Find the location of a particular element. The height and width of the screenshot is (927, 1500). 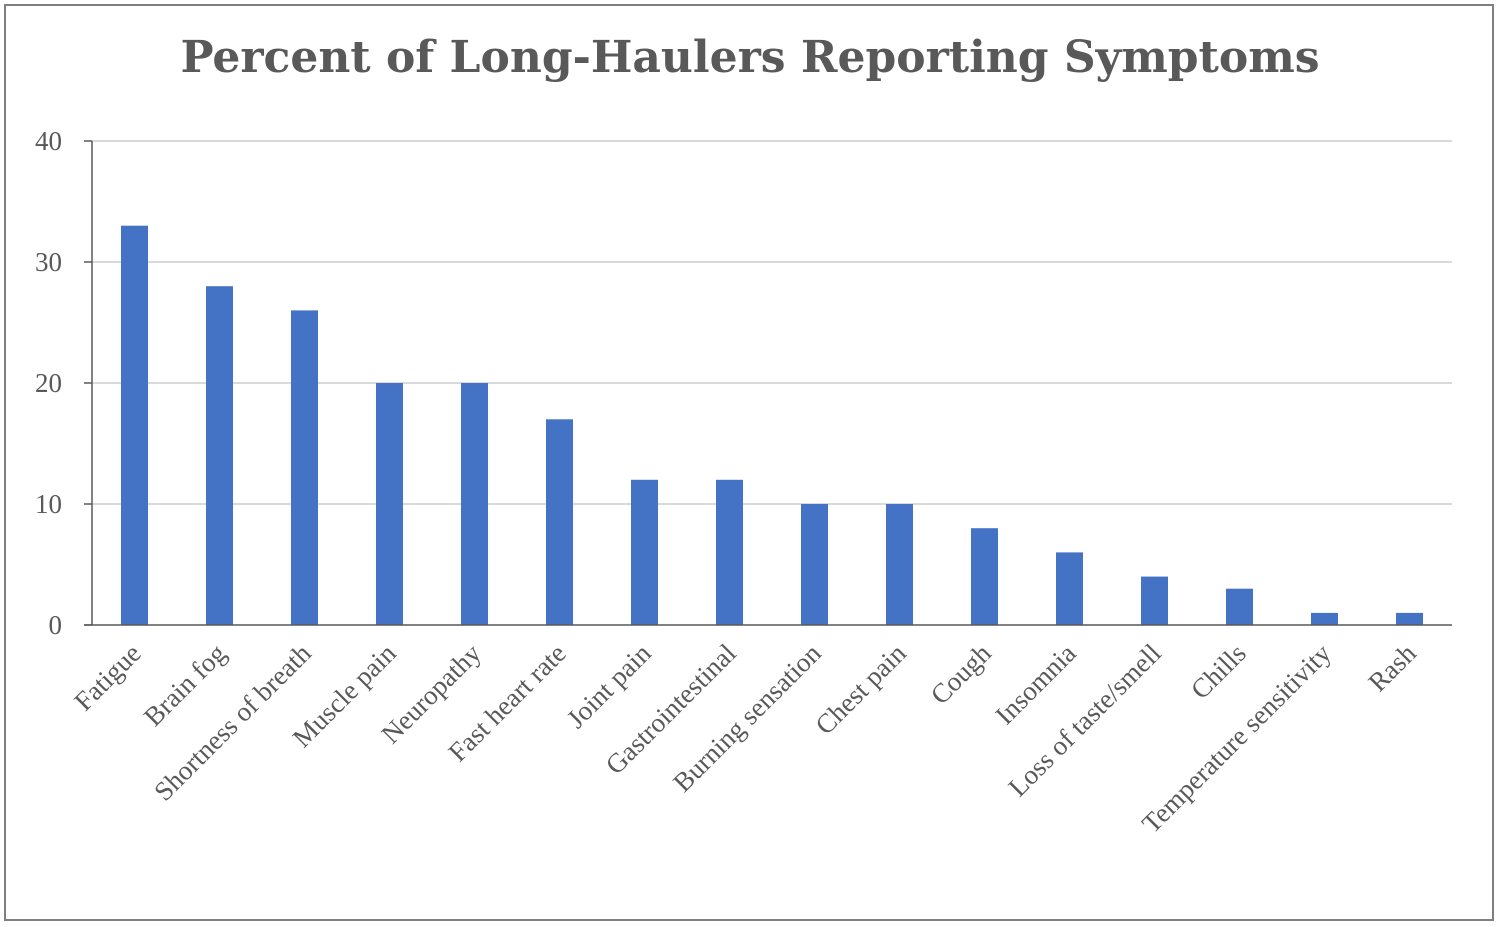

bar-chest-pain is located at coordinates (899, 564).